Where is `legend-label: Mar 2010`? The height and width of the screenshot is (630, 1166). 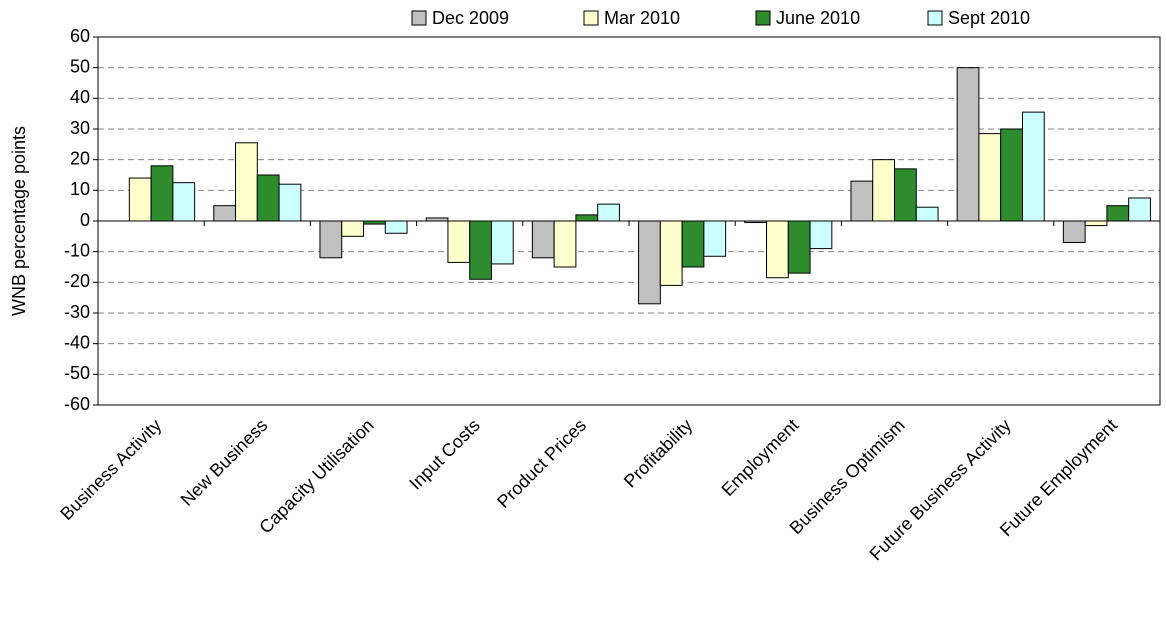 legend-label: Mar 2010 is located at coordinates (642, 18).